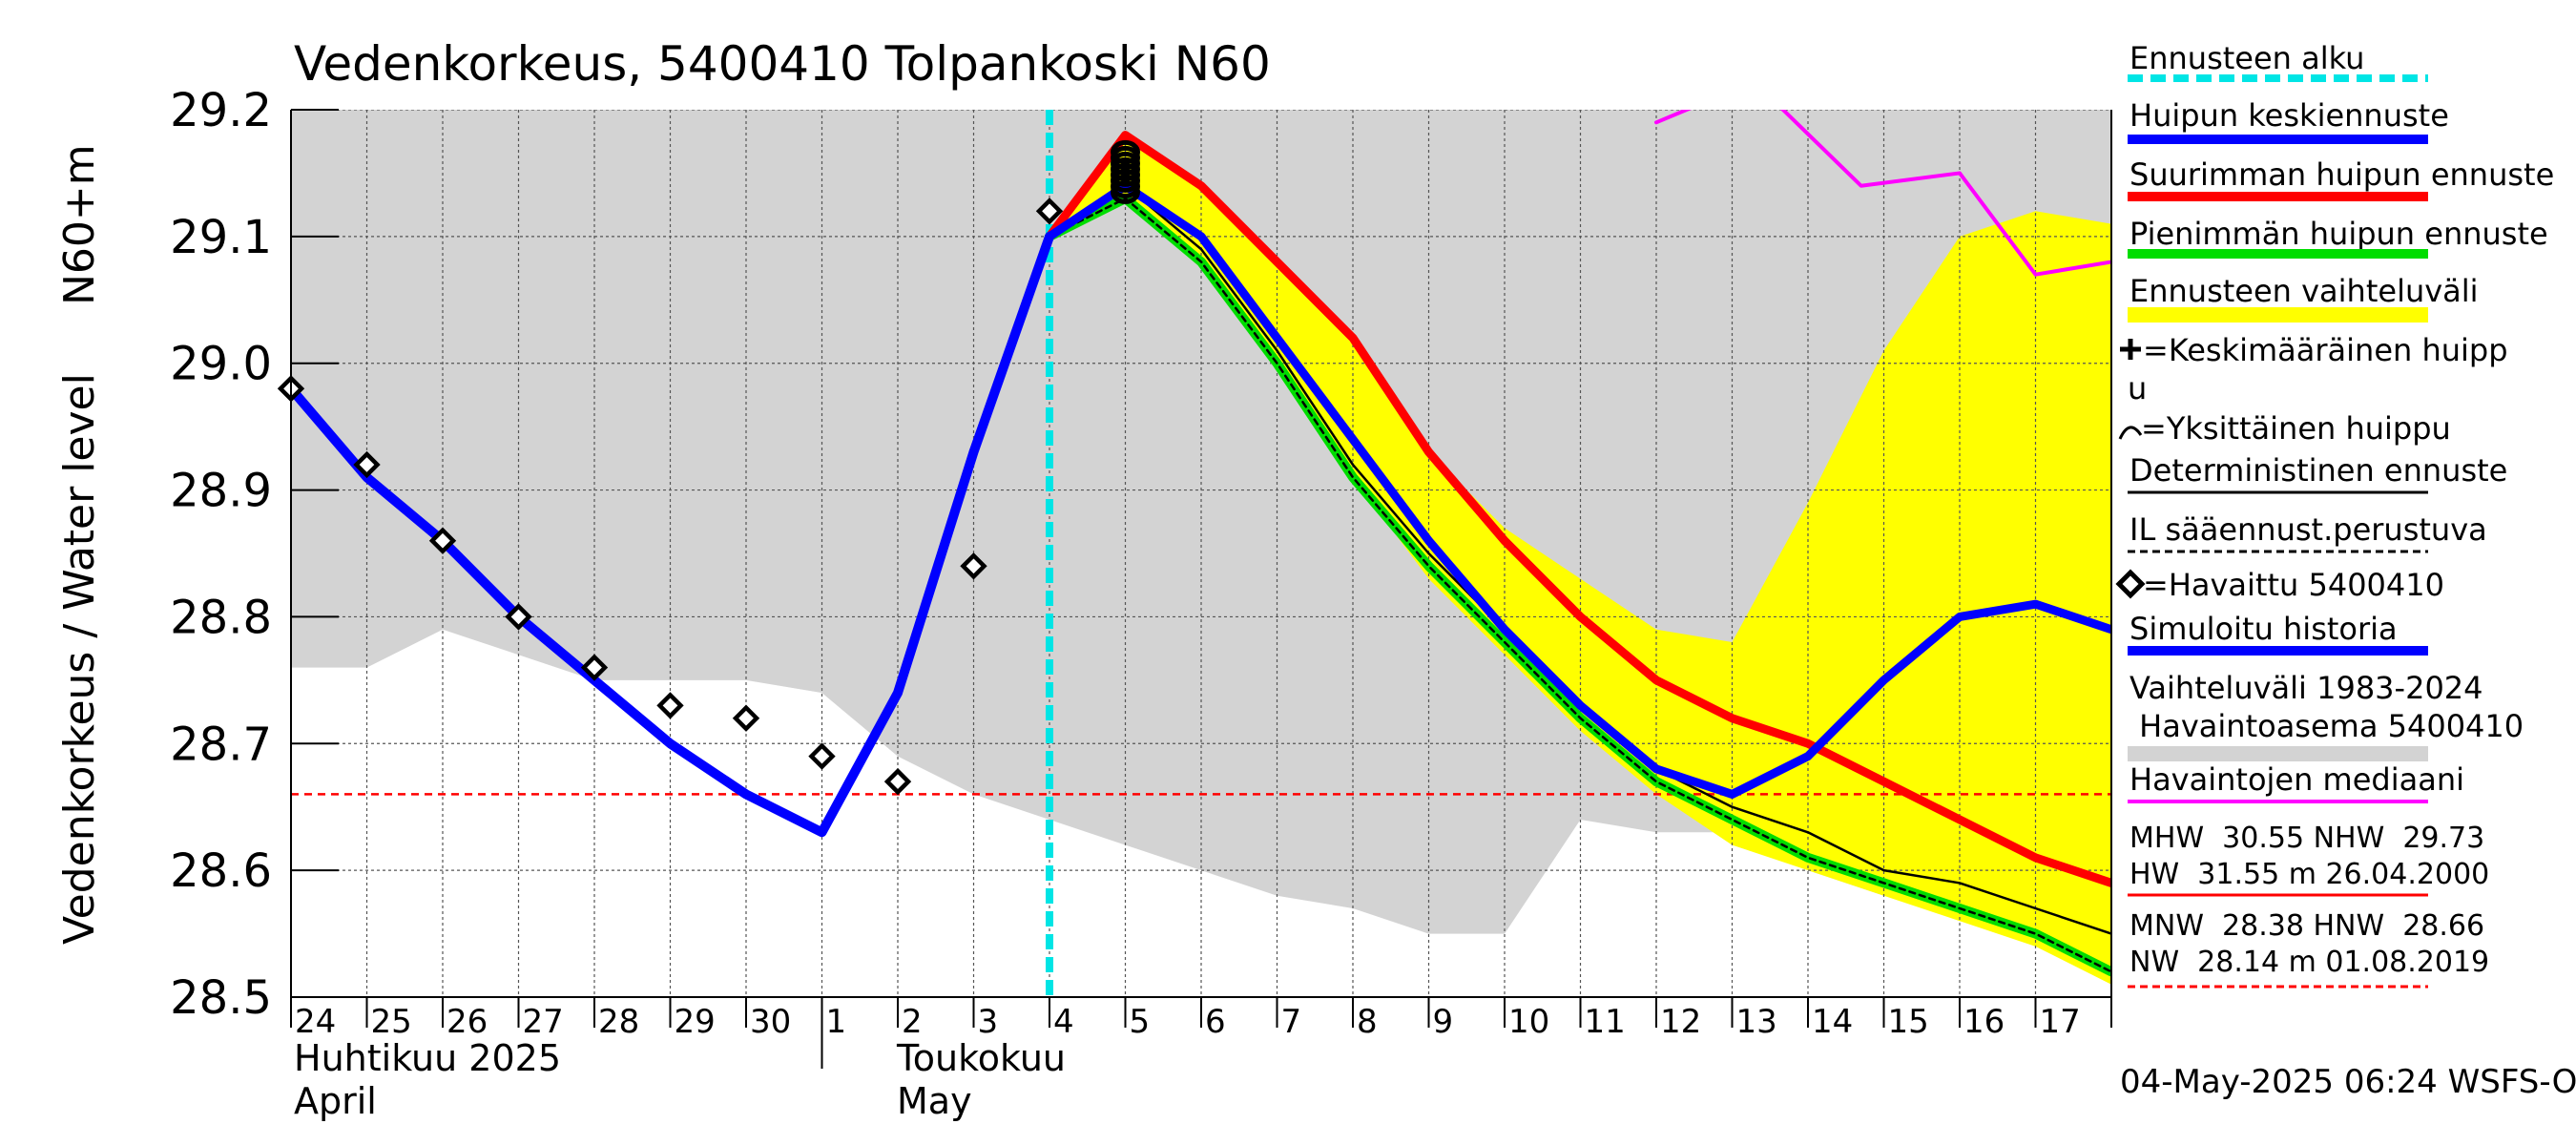  What do you see at coordinates (2296, 780) in the screenshot?
I see `legend-label-median: Havaintojen mediaani` at bounding box center [2296, 780].